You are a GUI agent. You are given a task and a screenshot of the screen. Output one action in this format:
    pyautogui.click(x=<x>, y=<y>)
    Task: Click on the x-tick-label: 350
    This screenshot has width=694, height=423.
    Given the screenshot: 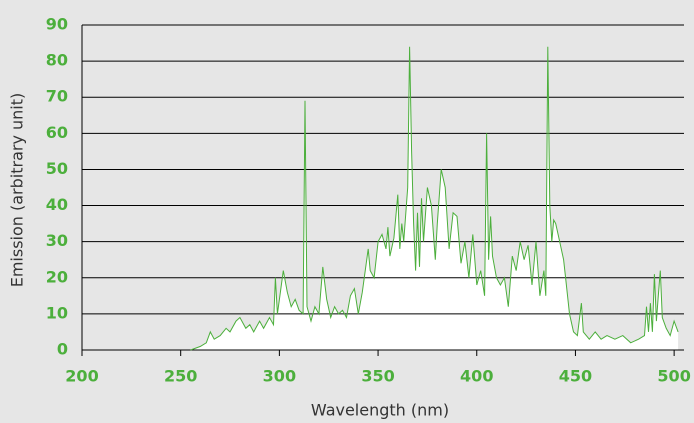 What is the action you would take?
    pyautogui.click(x=377, y=376)
    